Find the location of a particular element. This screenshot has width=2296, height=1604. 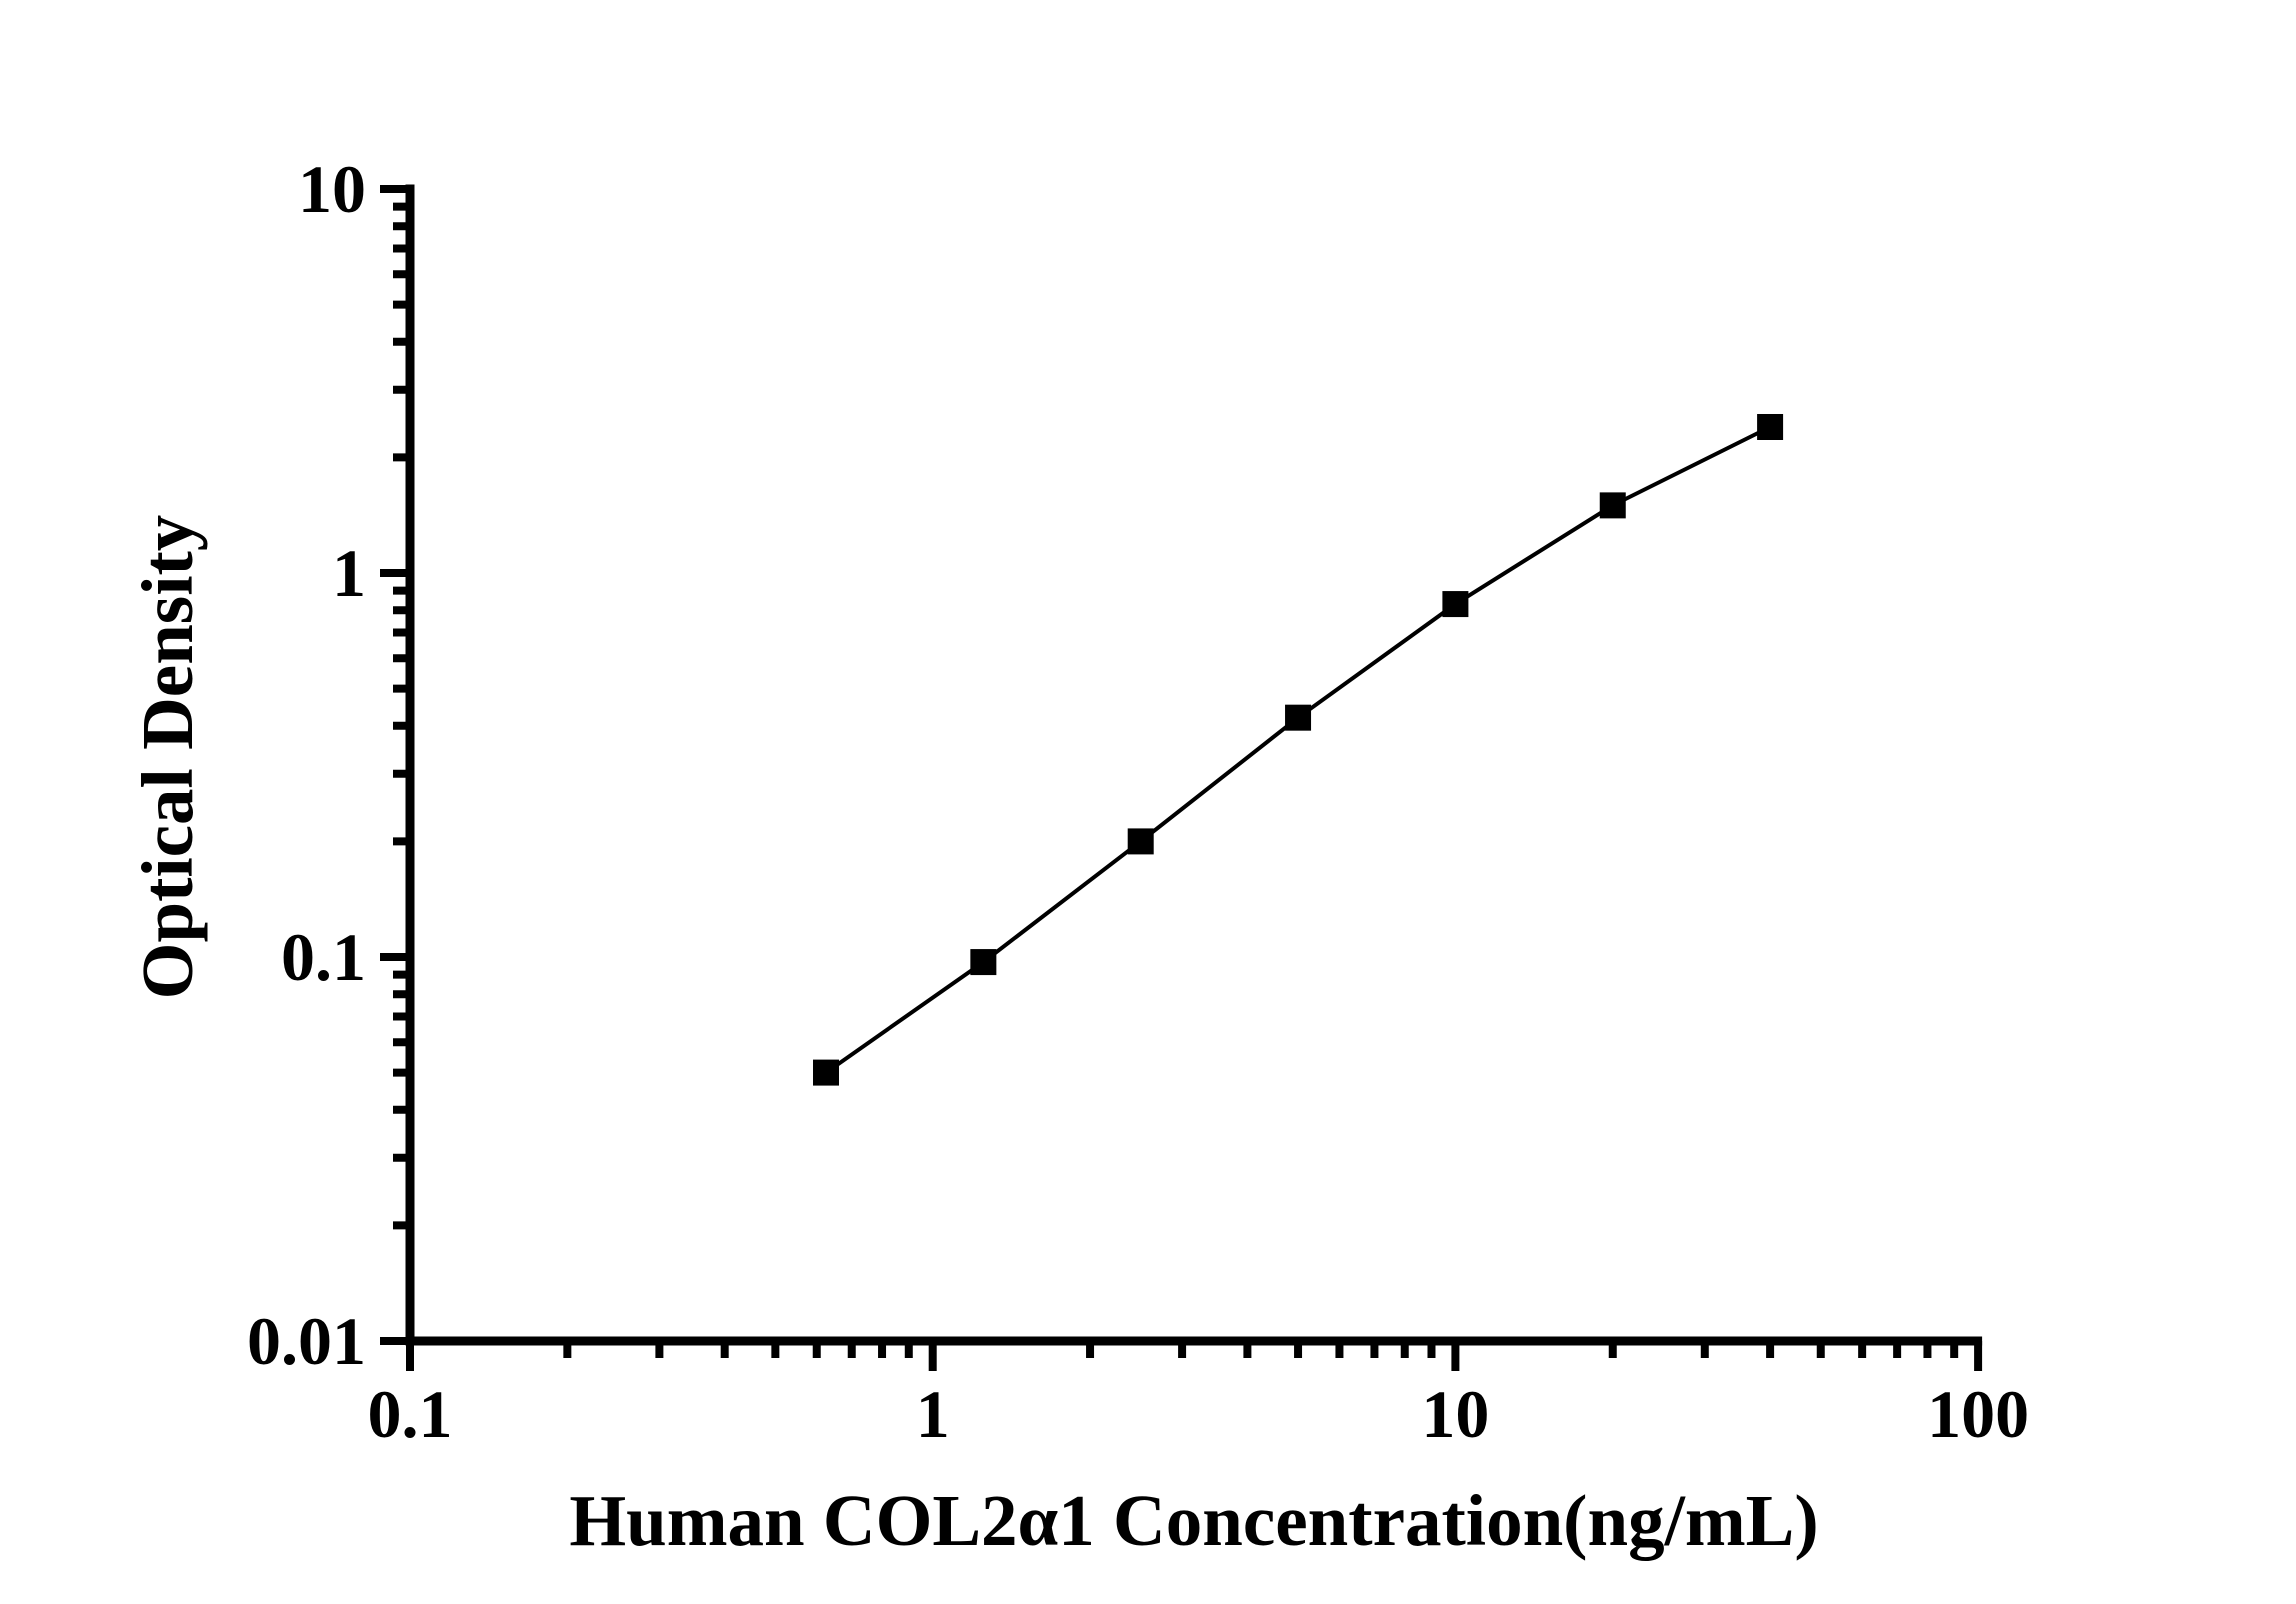

y-axis-tick-label: 0.1 is located at coordinates (323, 957).